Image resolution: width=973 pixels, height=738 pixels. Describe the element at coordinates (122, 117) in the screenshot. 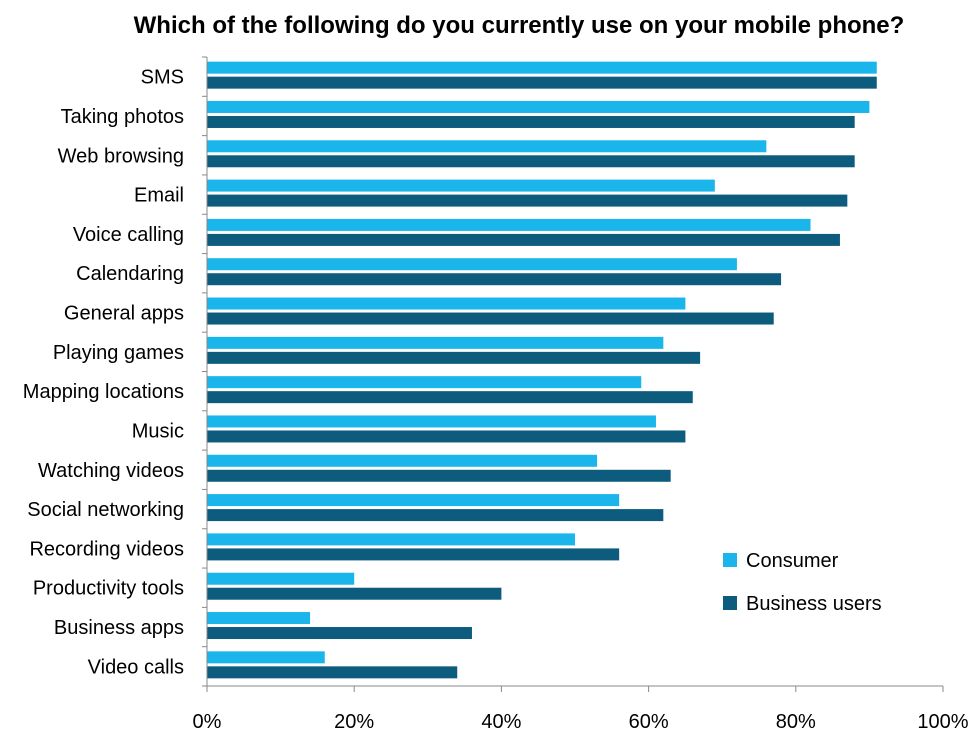

I see `category-label: Taking photos` at that location.